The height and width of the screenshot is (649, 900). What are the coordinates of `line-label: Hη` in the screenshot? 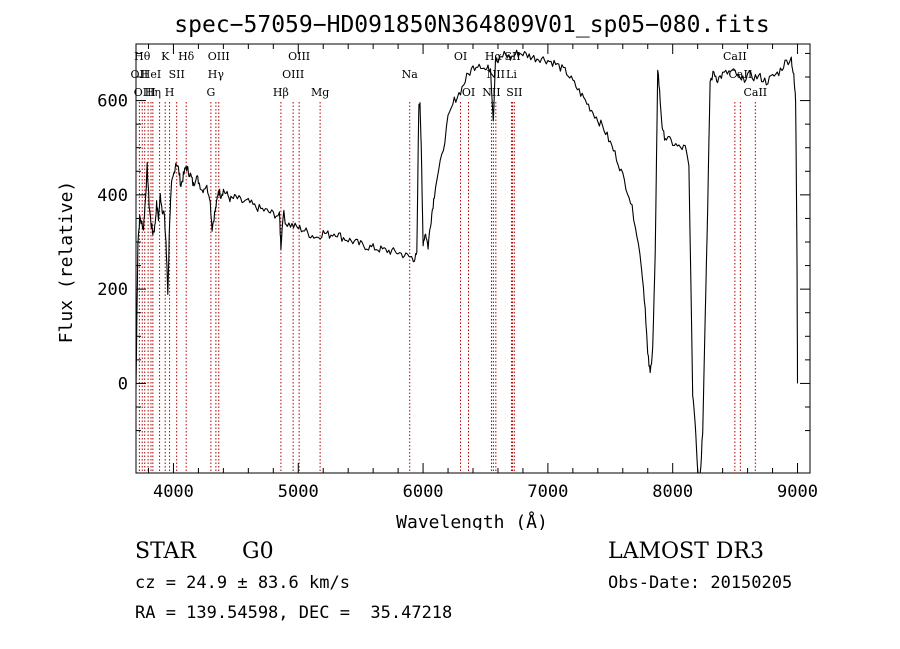 It's located at (153, 92).